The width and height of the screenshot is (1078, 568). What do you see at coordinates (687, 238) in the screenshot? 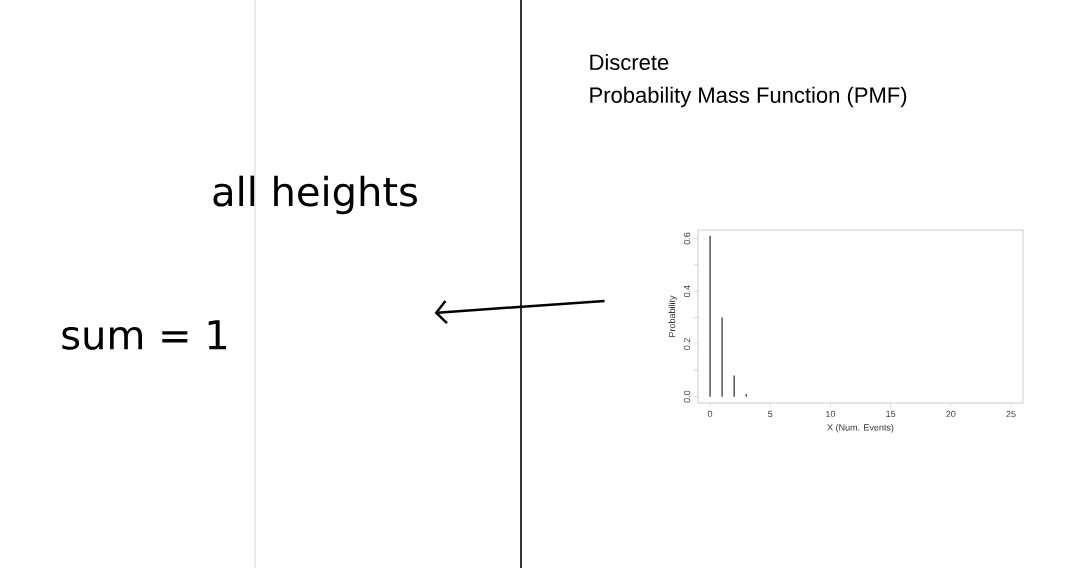
I see `y-tick-label: 0.6` at bounding box center [687, 238].